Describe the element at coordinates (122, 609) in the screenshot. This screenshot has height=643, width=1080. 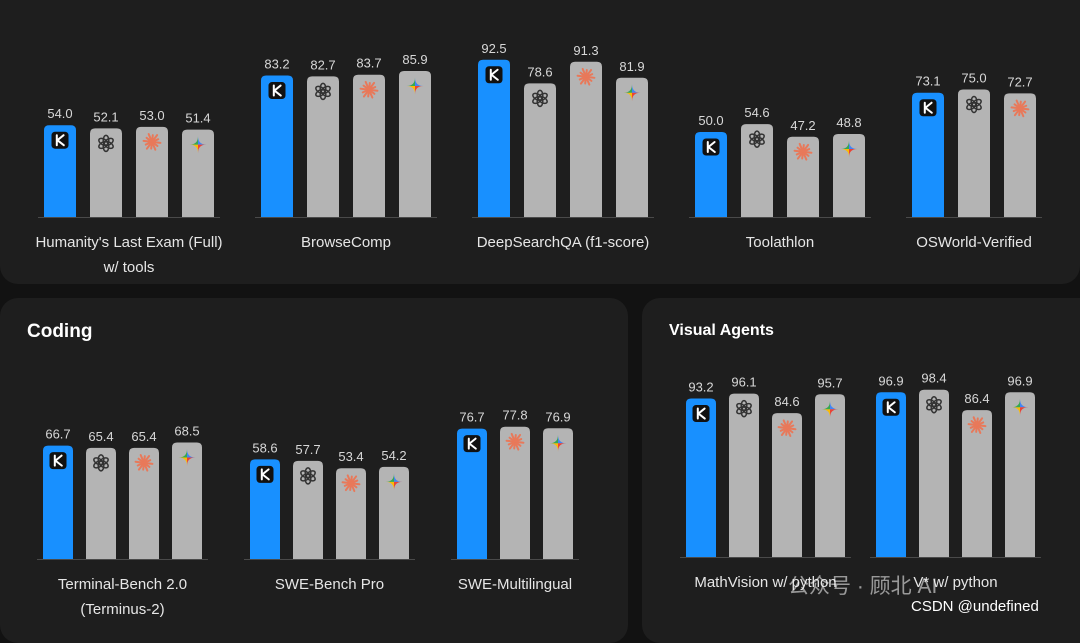
I see `category-label: (Terminus-2)` at that location.